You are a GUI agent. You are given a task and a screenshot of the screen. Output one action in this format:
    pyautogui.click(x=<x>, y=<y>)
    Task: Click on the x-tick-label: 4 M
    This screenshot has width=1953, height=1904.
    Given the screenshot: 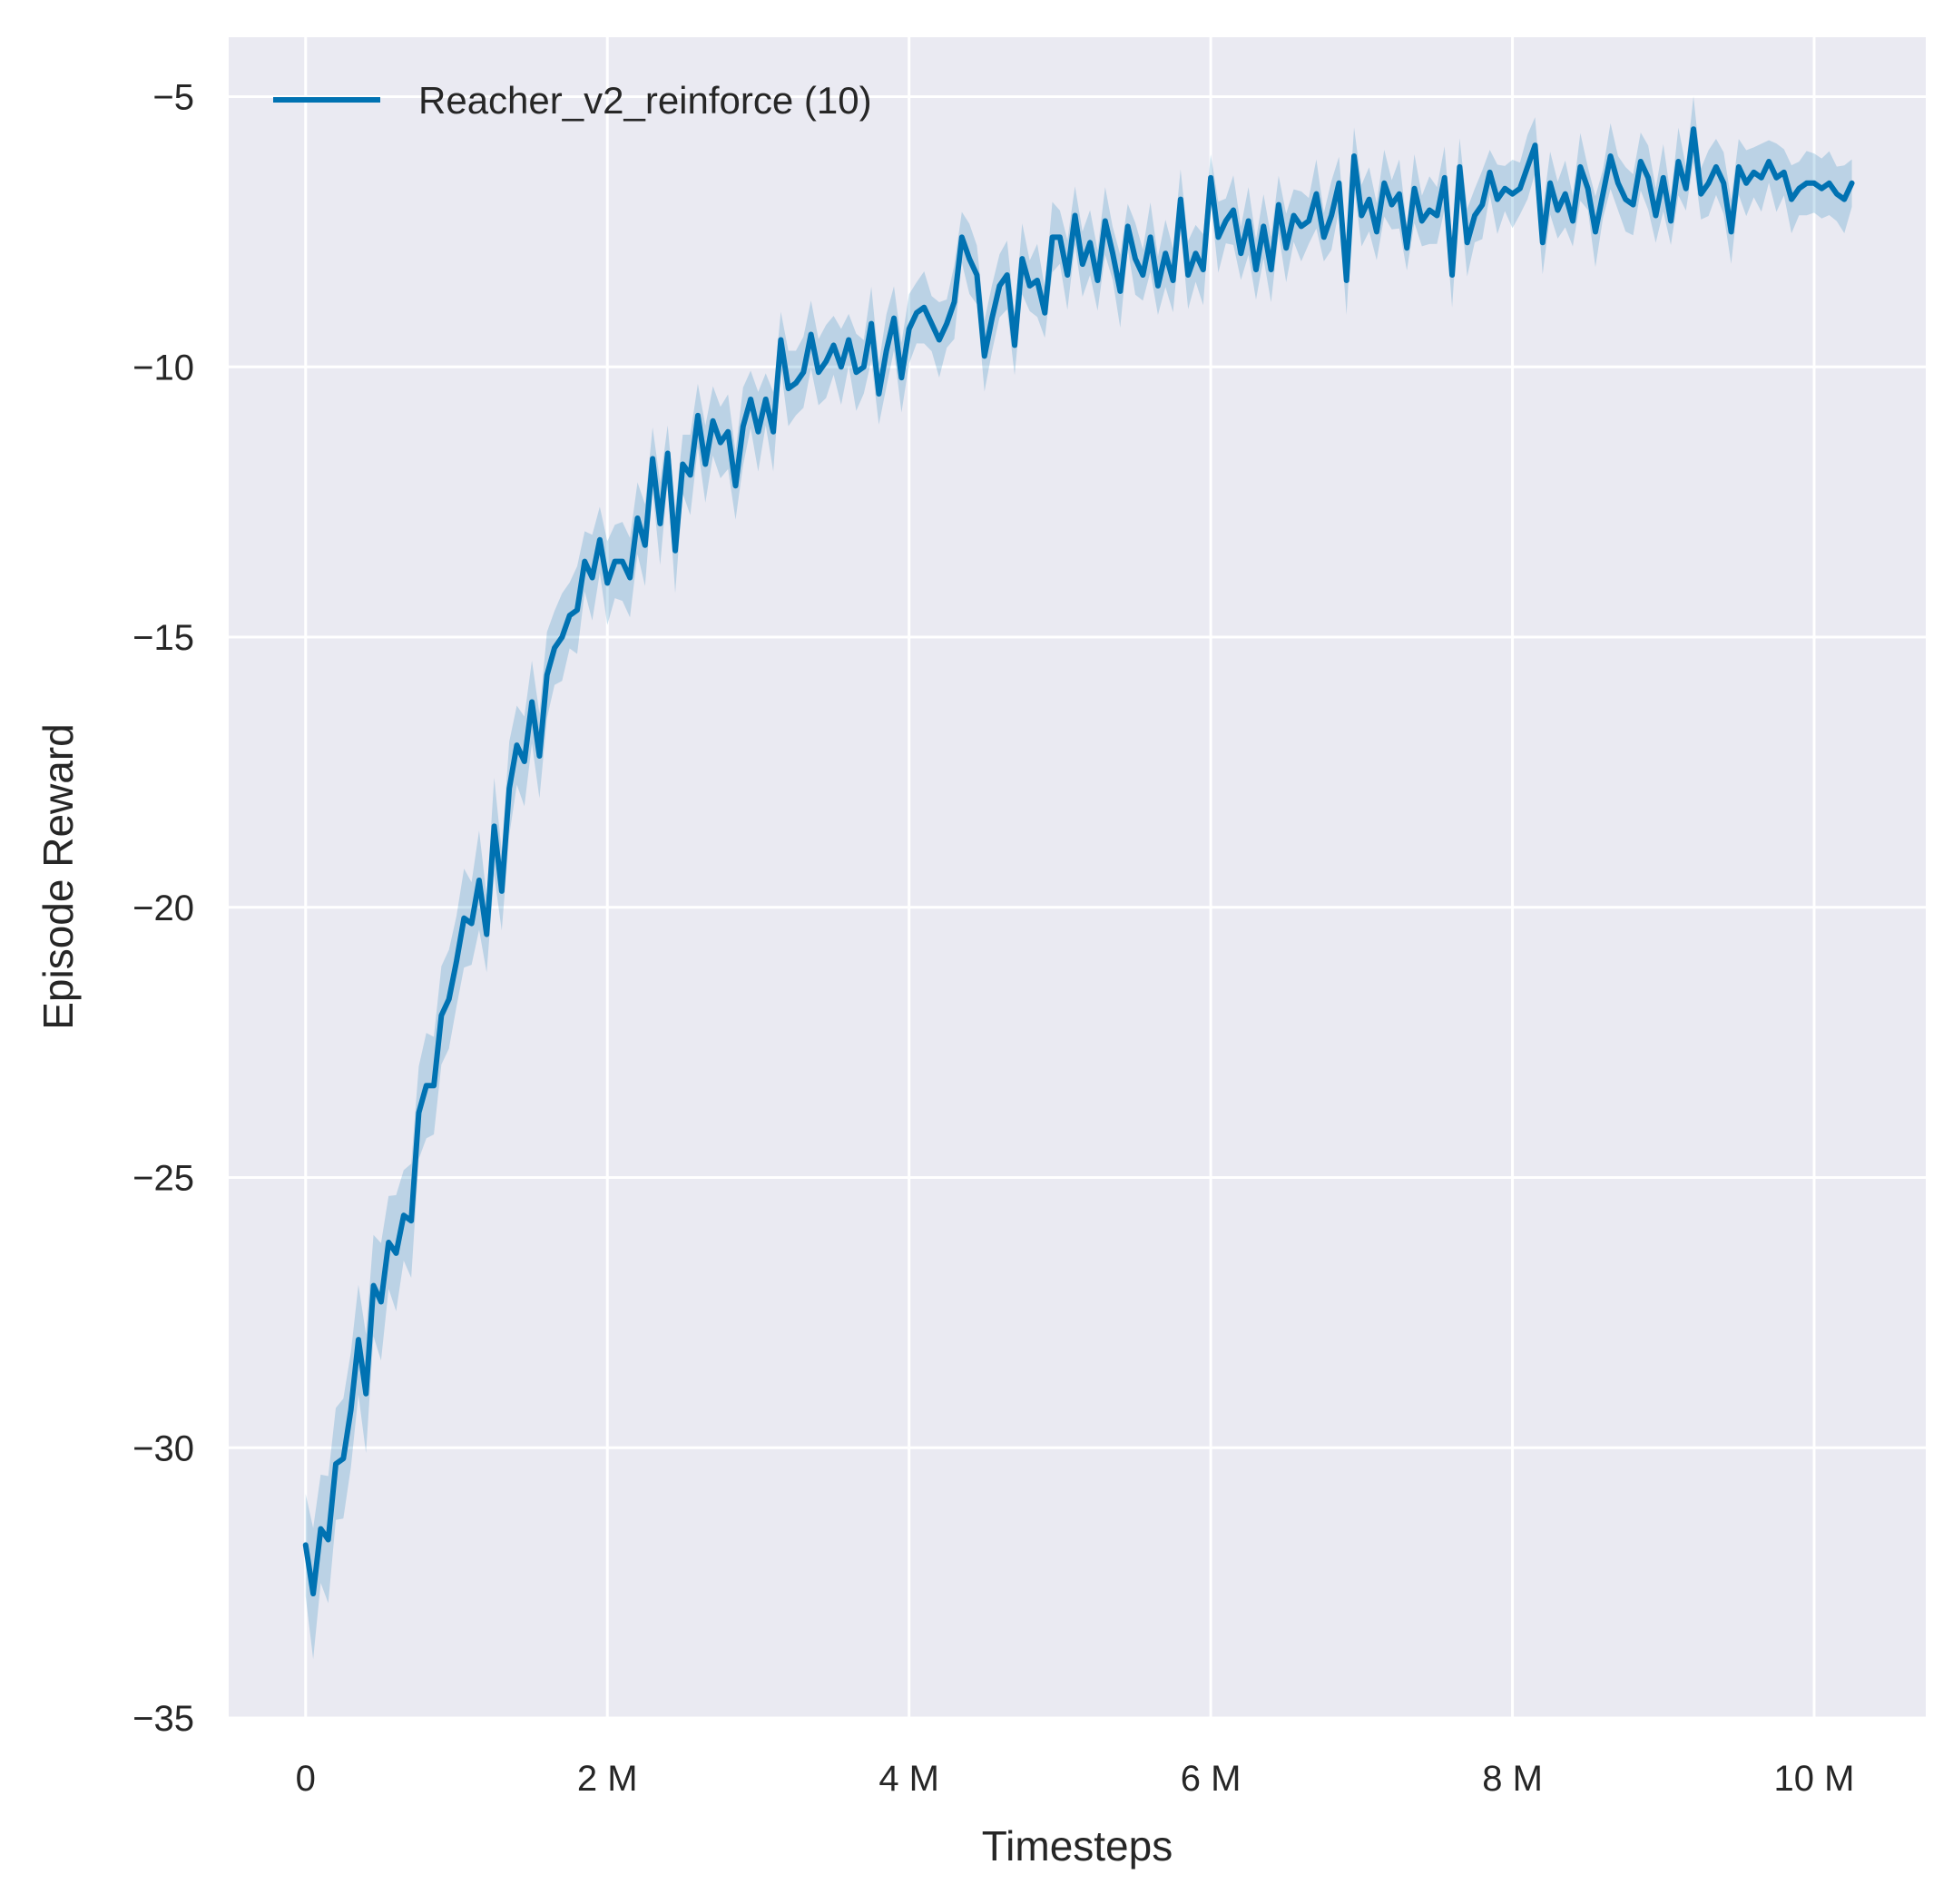 What is the action you would take?
    pyautogui.click(x=909, y=1779)
    